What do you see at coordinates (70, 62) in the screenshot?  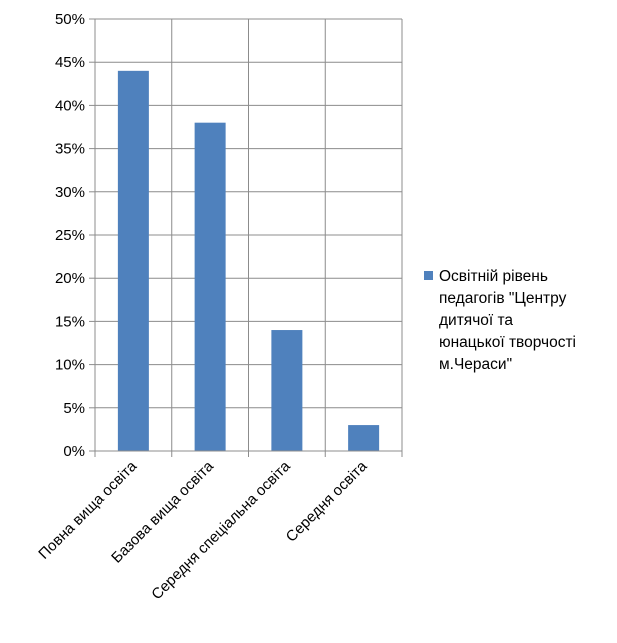 I see `y-tick-label: 45%` at bounding box center [70, 62].